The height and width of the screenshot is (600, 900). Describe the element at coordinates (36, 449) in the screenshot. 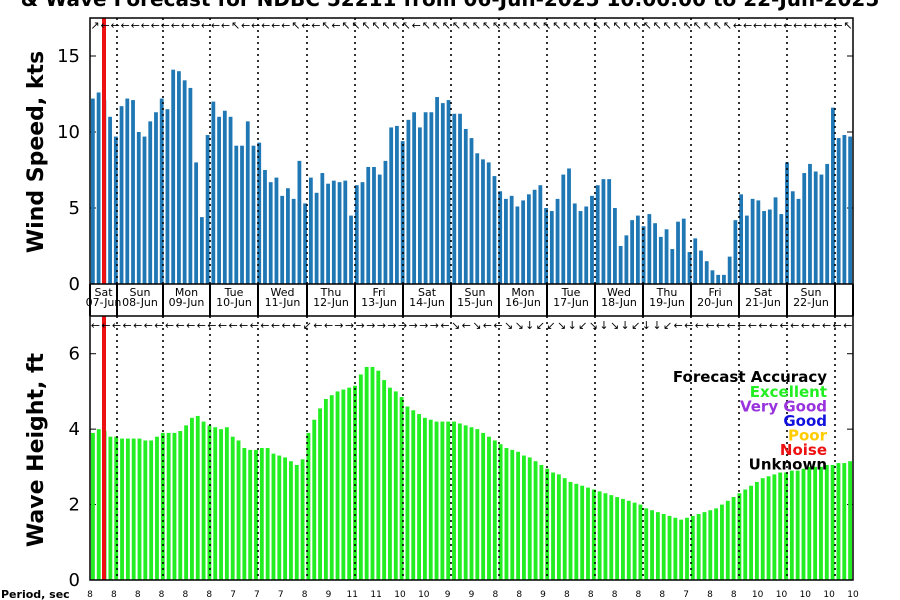

I see `wave-axis-label: Wave Height, ft` at that location.